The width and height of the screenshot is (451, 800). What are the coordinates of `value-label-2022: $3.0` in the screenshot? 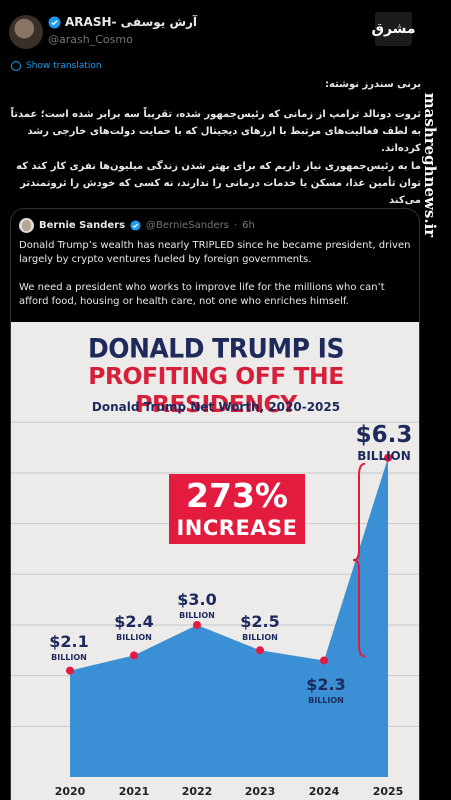 It's located at (196, 599).